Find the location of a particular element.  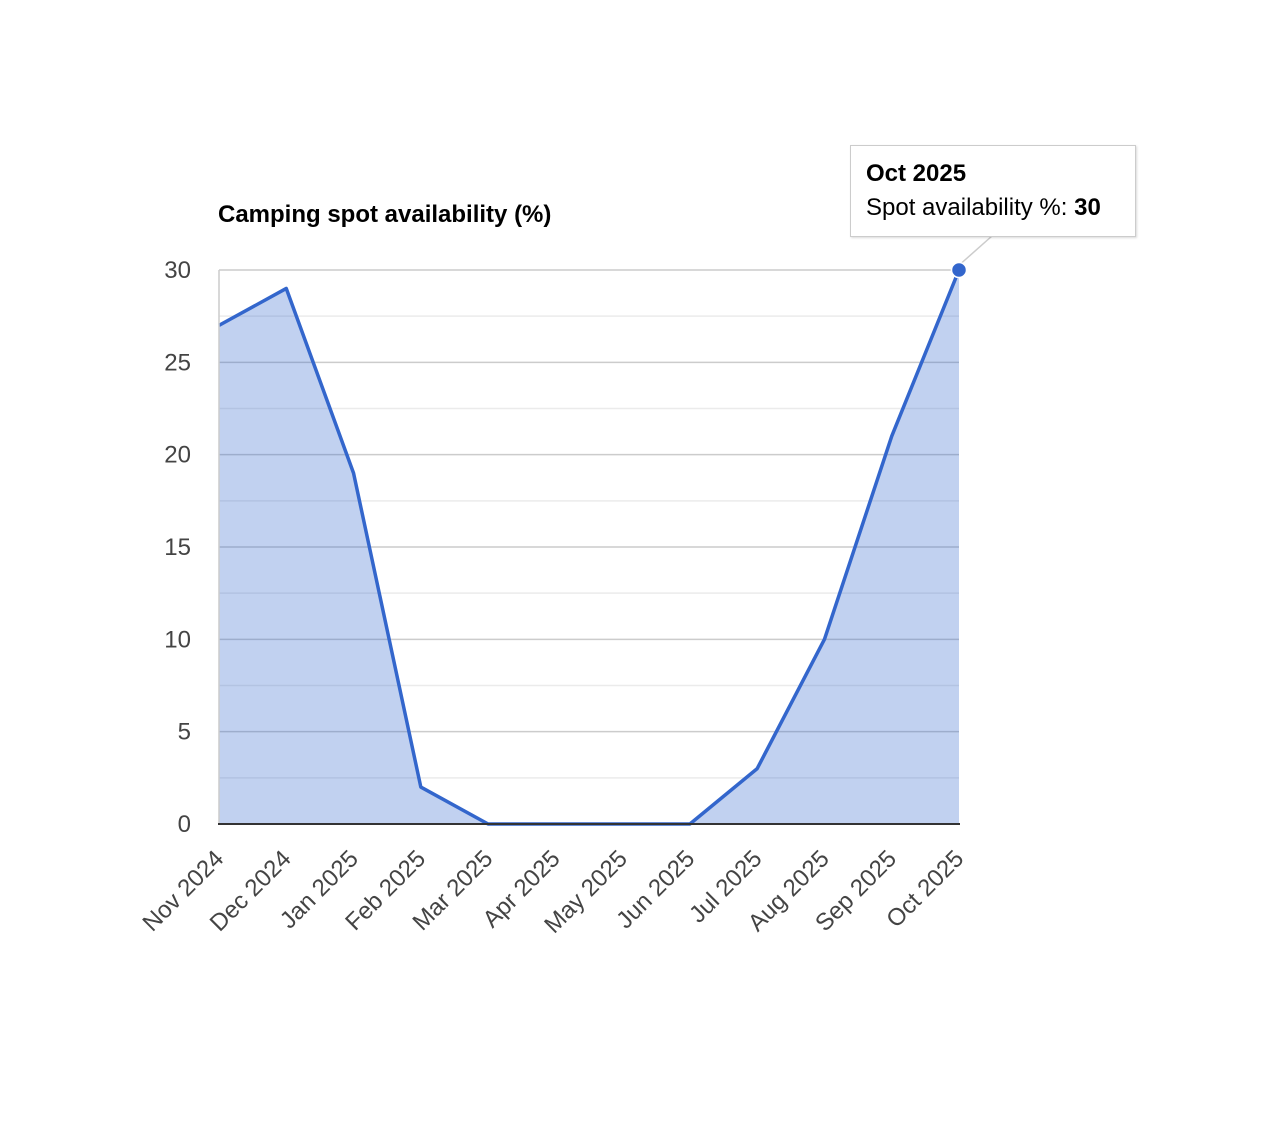

tooltip-label: Spot availability %: is located at coordinates (967, 207).